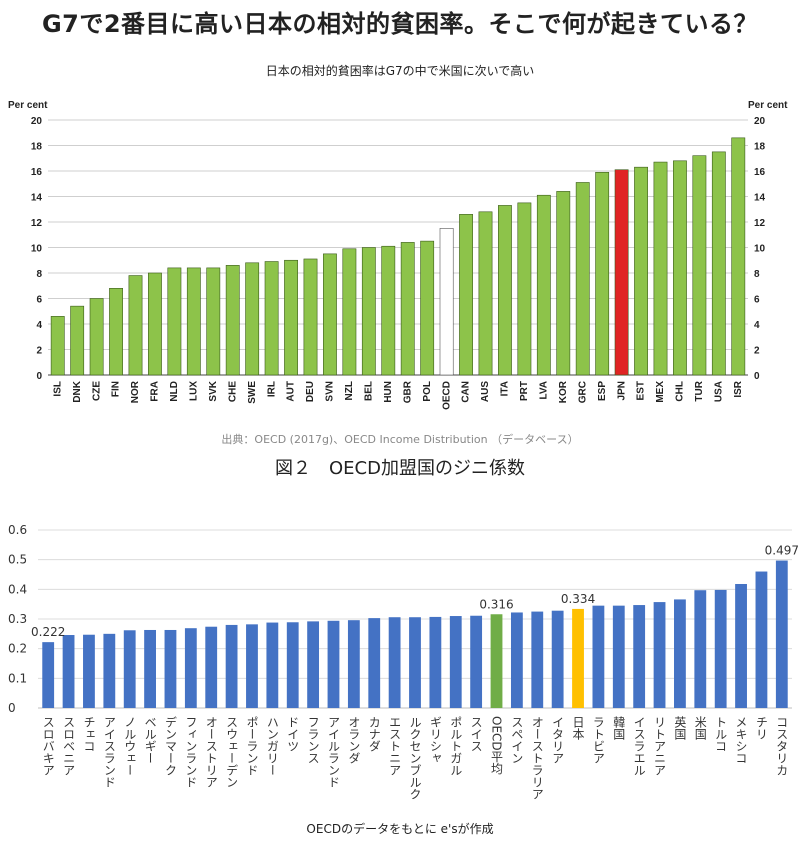  What do you see at coordinates (760, 147) in the screenshot?
I see `chart1-y-tick-right: 18` at bounding box center [760, 147].